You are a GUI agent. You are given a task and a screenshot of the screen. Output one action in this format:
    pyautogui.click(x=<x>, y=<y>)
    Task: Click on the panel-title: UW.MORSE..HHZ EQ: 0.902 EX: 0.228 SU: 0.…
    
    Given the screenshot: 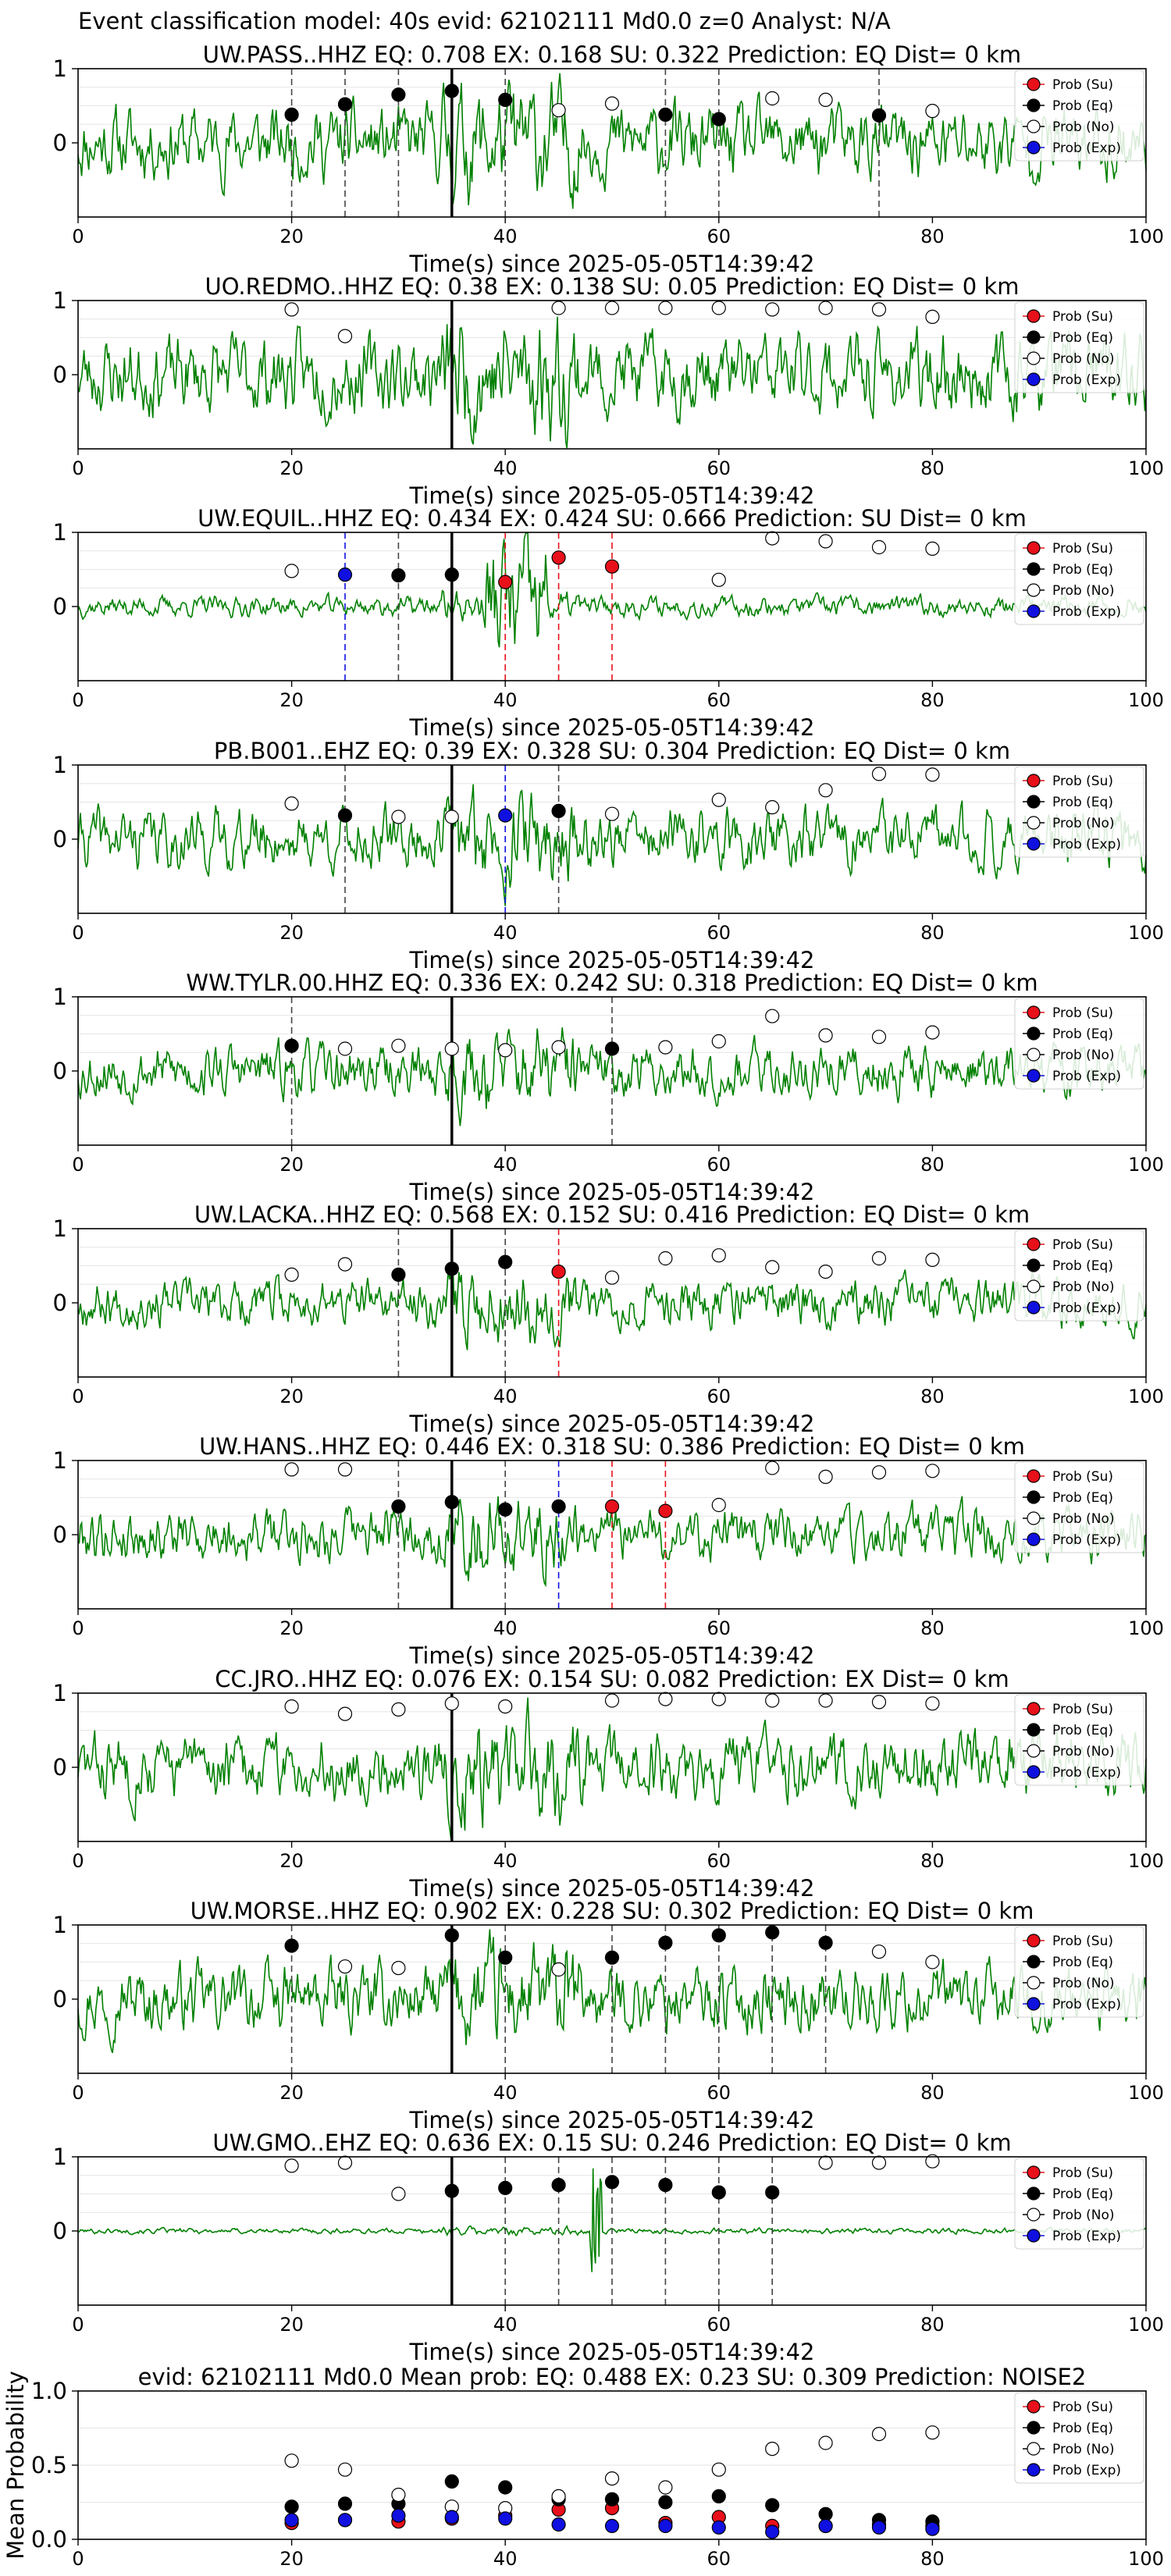 What is the action you would take?
    pyautogui.click(x=612, y=1911)
    